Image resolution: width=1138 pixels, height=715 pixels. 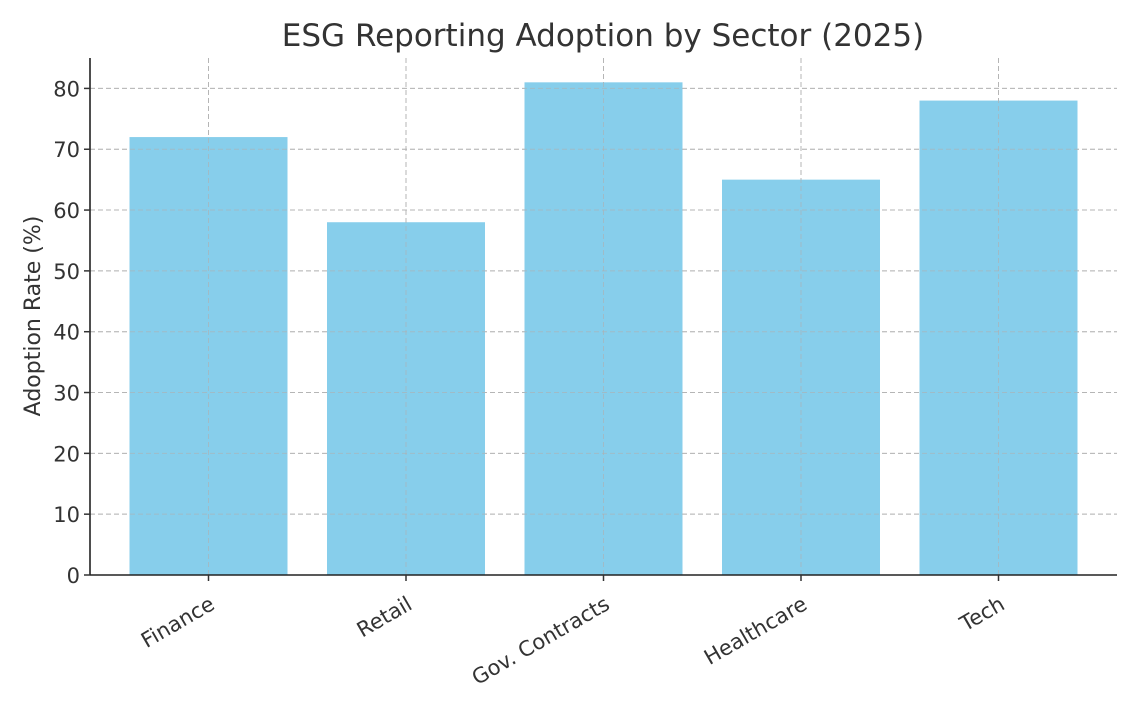 I want to click on chart-title: ESG Reporting Adoption by Sector (2025), so click(x=603, y=36).